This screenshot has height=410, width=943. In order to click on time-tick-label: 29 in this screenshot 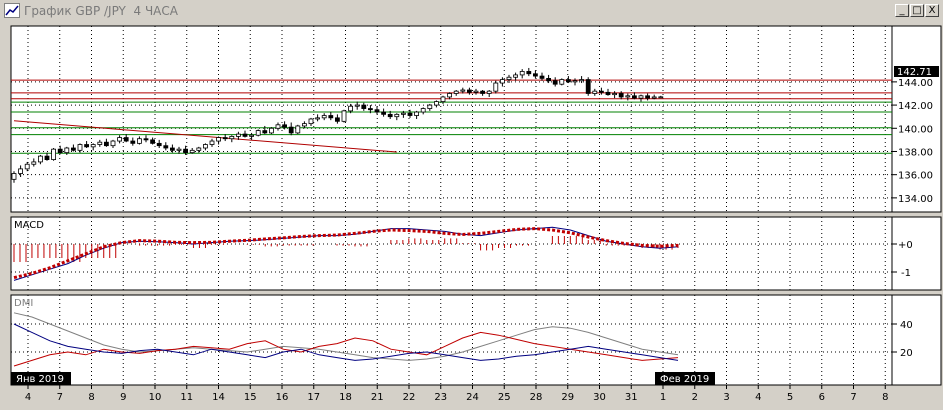, I will do `click(567, 397)`.